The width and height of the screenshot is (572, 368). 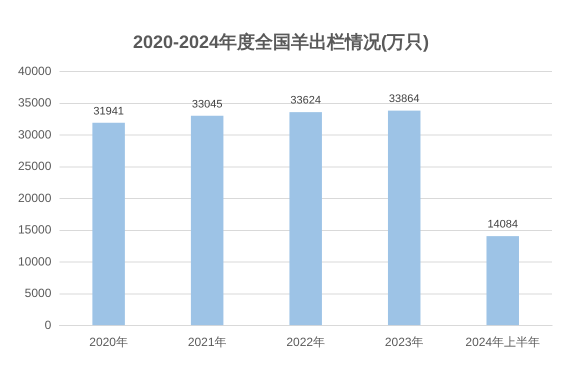 What do you see at coordinates (35, 166) in the screenshot?
I see `y-tick-label: 25000` at bounding box center [35, 166].